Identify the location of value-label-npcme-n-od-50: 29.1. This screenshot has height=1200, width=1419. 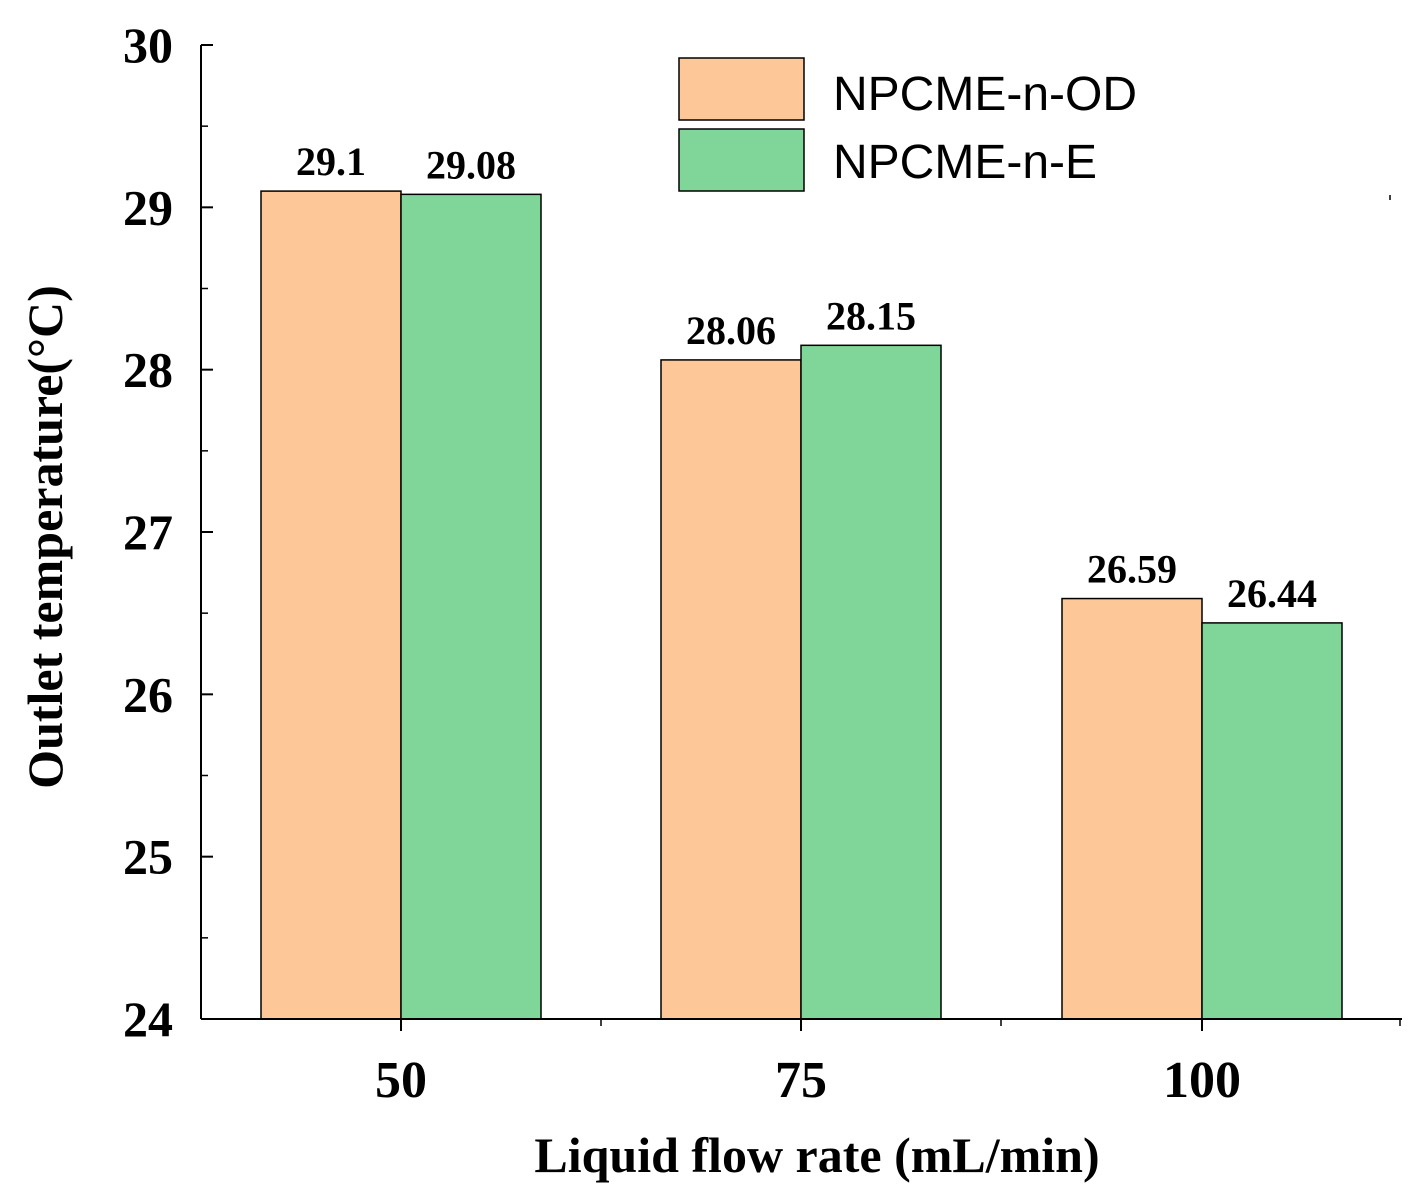
(331, 161).